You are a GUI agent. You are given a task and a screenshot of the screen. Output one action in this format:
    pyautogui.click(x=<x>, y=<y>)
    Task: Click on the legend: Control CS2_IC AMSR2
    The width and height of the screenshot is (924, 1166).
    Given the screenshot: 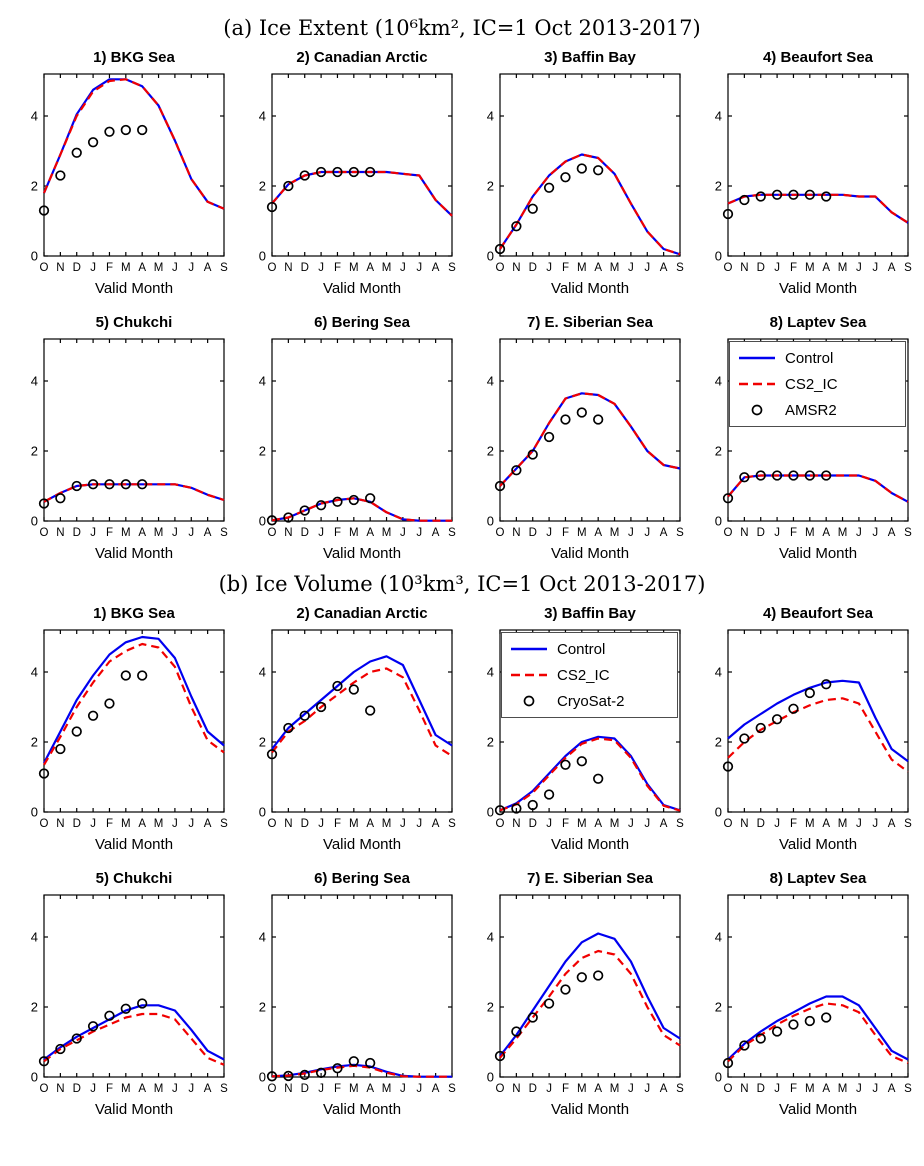 What is the action you would take?
    pyautogui.click(x=817, y=384)
    